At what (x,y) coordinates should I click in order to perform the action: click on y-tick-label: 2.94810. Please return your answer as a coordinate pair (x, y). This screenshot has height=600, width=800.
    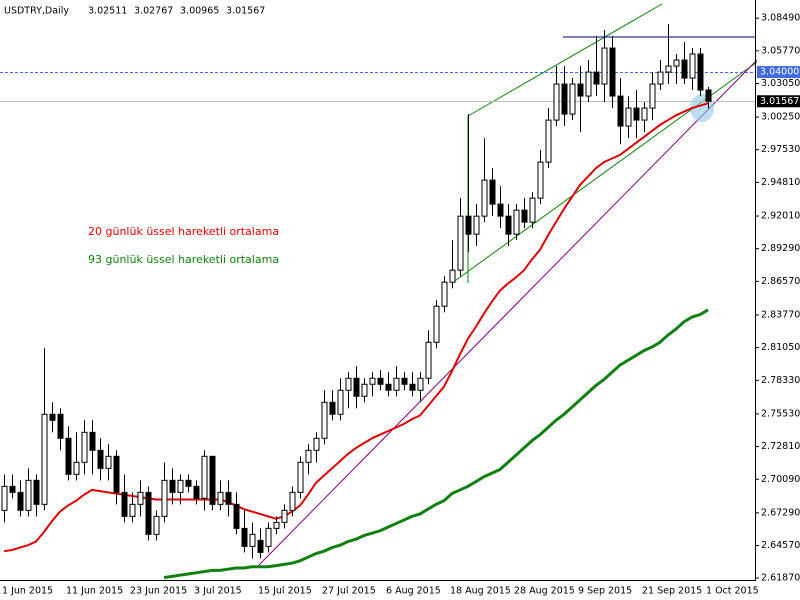
    Looking at the image, I should click on (780, 182).